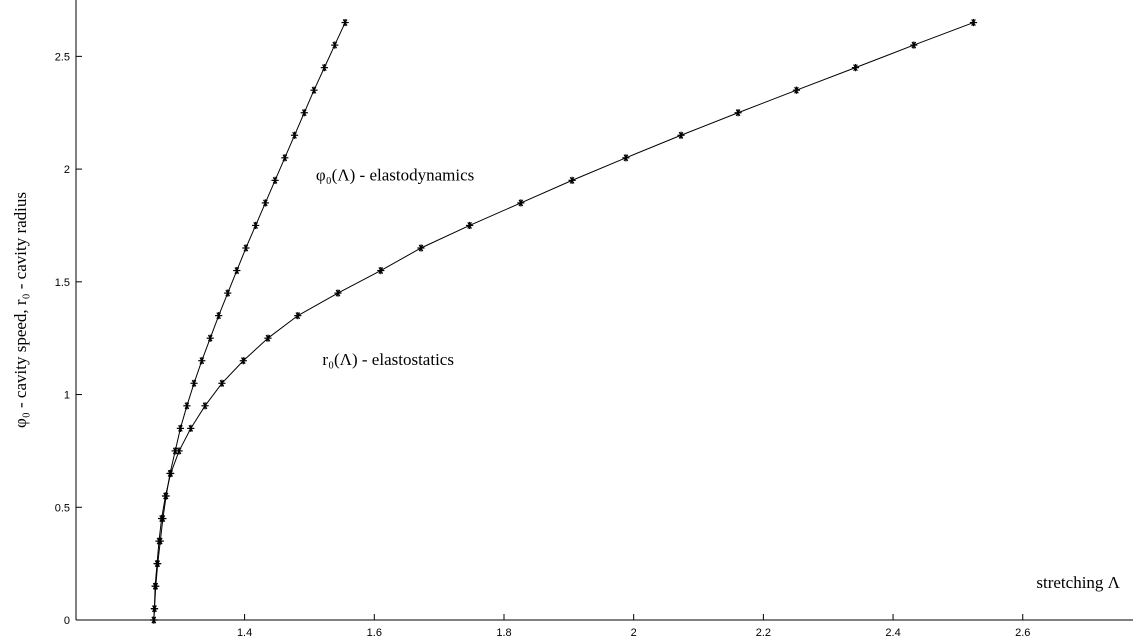 The height and width of the screenshot is (642, 1133). What do you see at coordinates (388, 359) in the screenshot?
I see `annotation-label: r₀(Λ) - elastostatics` at bounding box center [388, 359].